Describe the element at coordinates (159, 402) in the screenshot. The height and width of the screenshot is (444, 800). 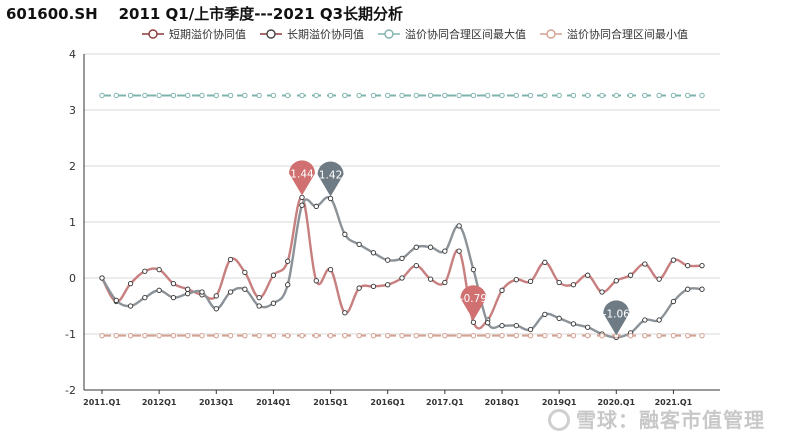
I see `x-tick-label: 2012Q1` at that location.